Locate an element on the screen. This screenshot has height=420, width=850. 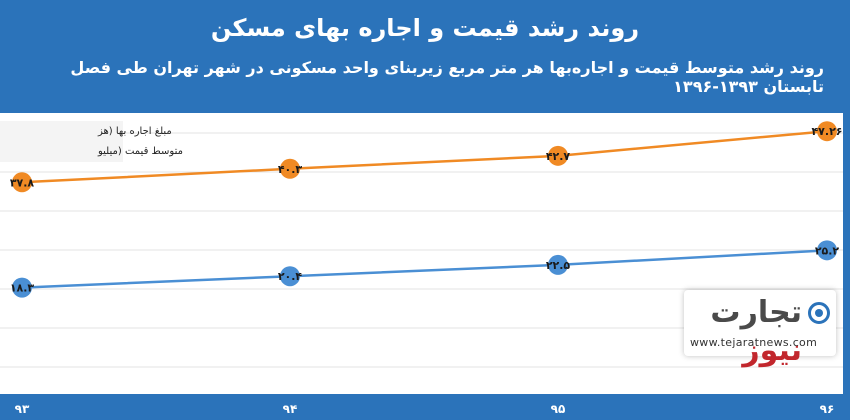
legend: مبلغ اجاره بها (هز متوسط قیمت (میلیو is located at coordinates (91, 141).